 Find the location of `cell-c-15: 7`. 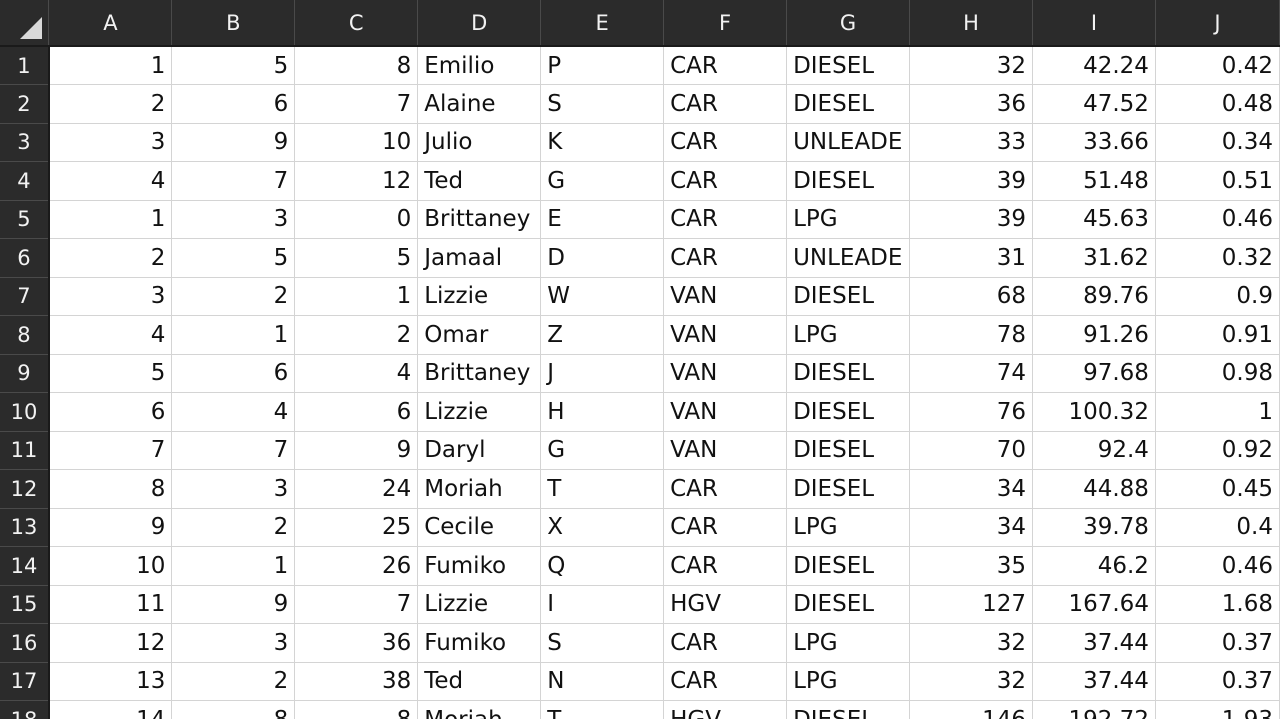

cell-c-15: 7 is located at coordinates (356, 604).